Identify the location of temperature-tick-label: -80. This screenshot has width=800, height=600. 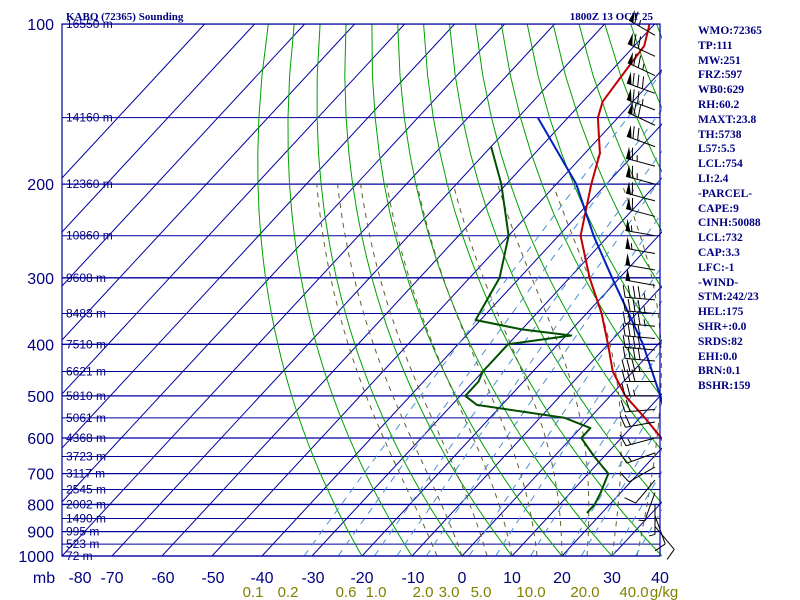
(79, 578).